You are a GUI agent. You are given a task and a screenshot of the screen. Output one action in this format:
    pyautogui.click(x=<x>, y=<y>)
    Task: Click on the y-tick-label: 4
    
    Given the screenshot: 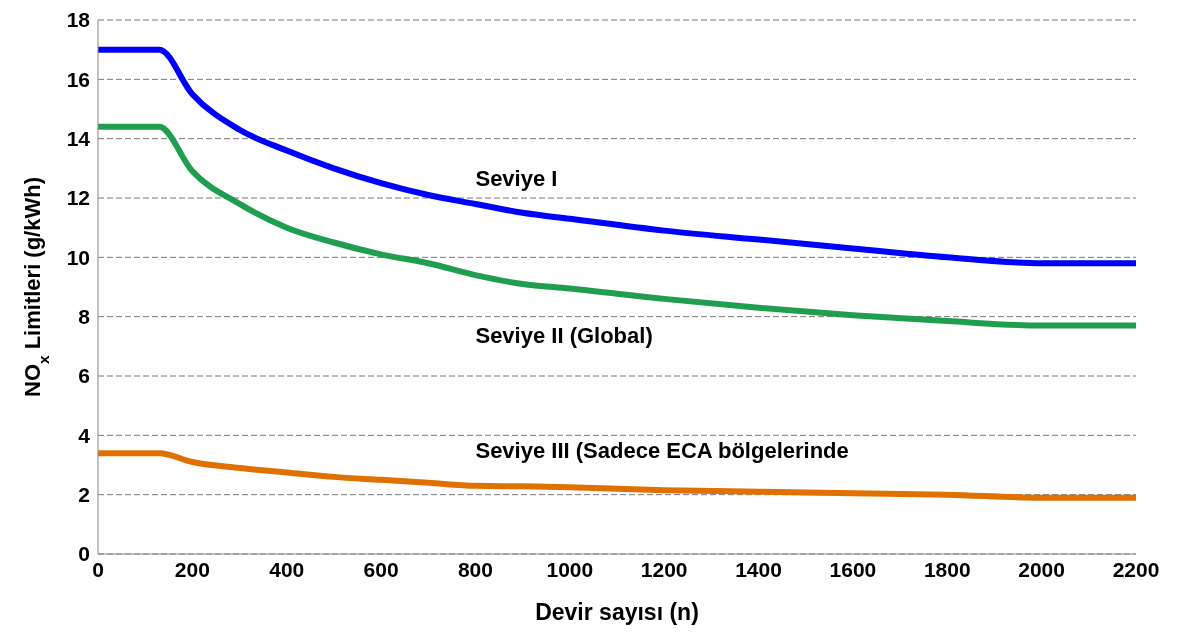 What is the action you would take?
    pyautogui.click(x=84, y=435)
    